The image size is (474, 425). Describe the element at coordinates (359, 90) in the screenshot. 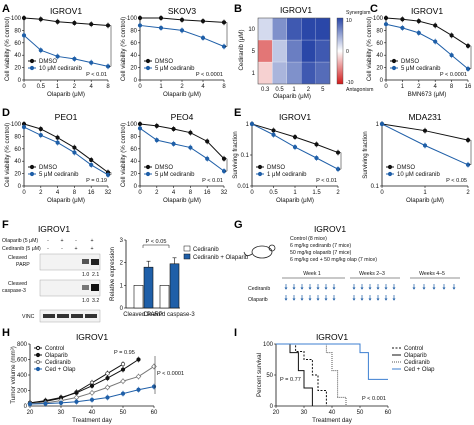

I see `colorbar-antagonism-label: Antagonism` at that location.